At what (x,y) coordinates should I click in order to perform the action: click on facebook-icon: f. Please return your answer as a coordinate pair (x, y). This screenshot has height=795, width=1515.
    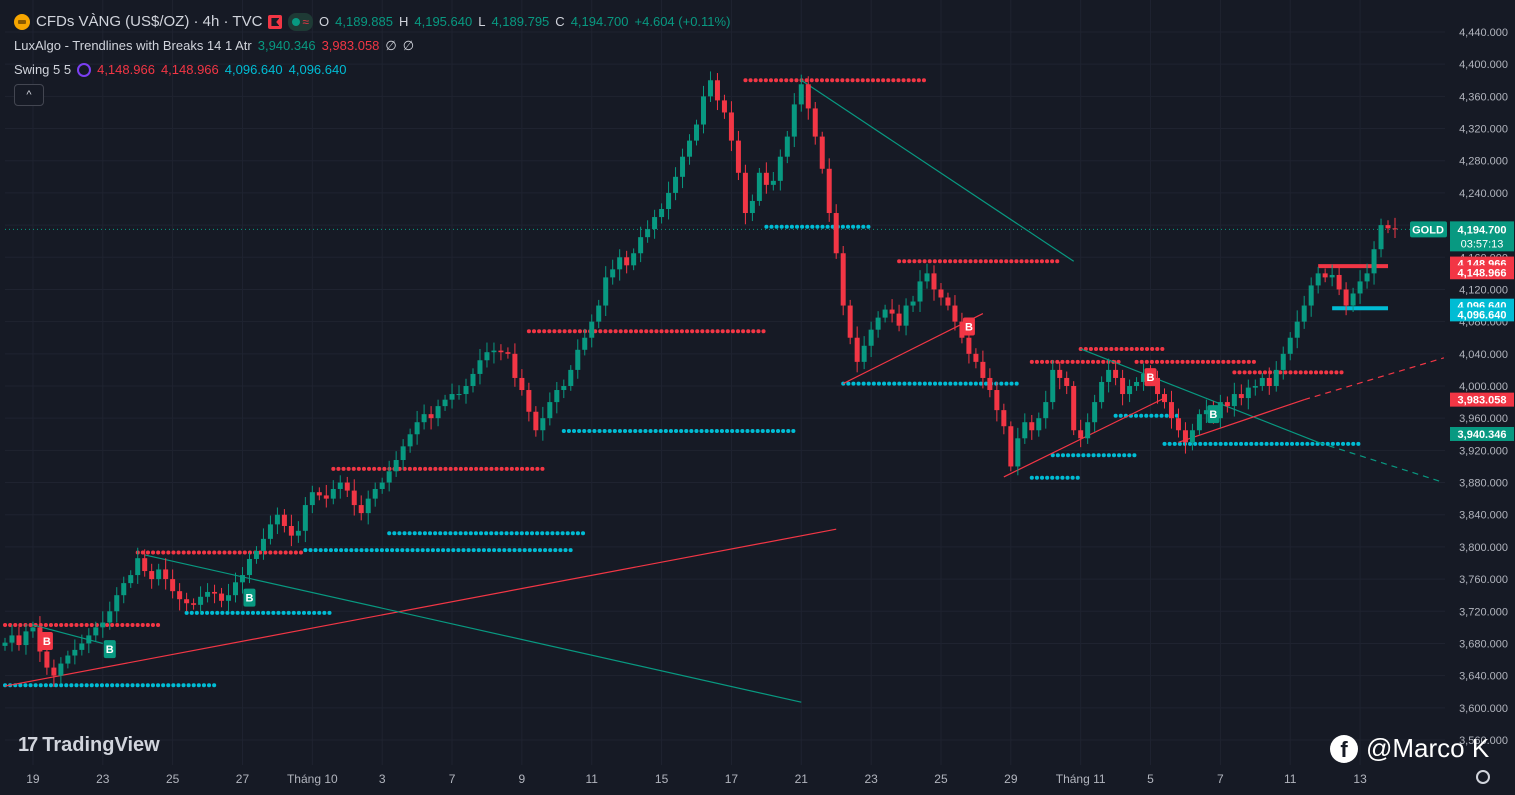
    Looking at the image, I should click on (1344, 748).